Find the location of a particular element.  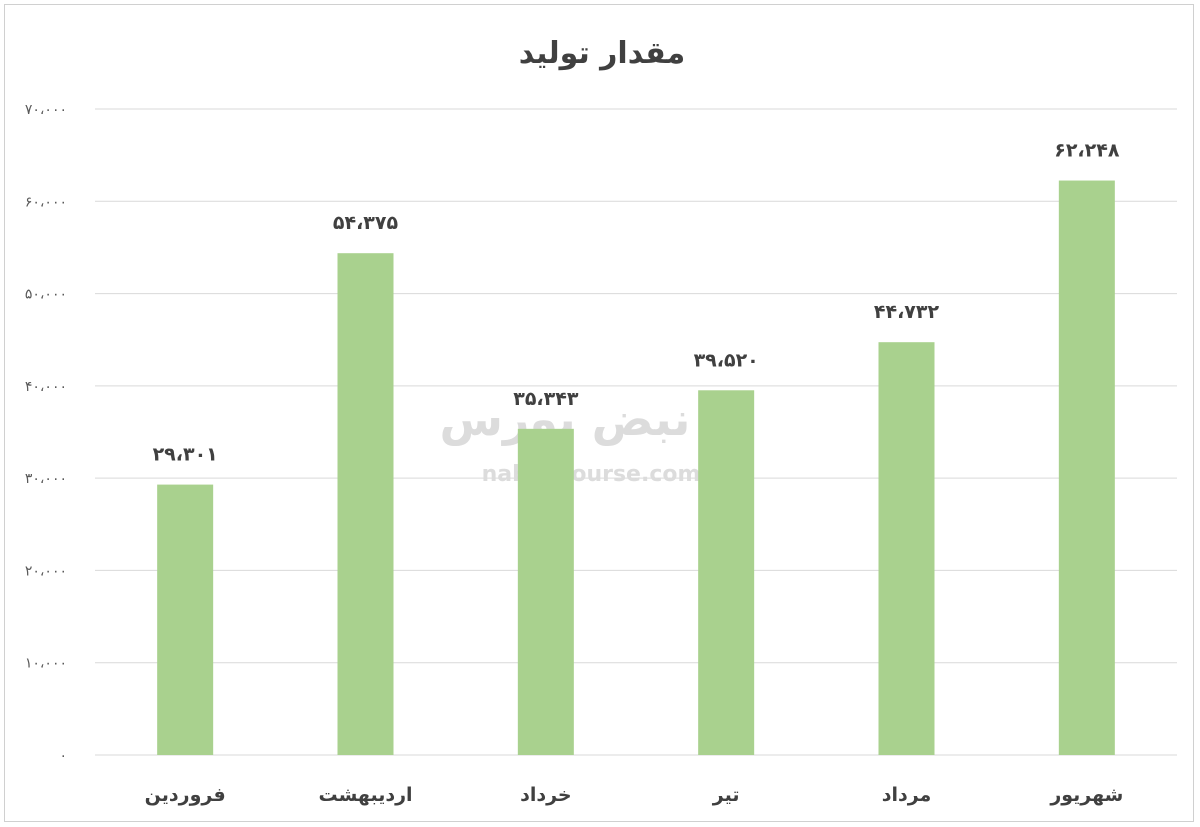

bar-value-label: ۳۹،۵۲۰ is located at coordinates (726, 360).